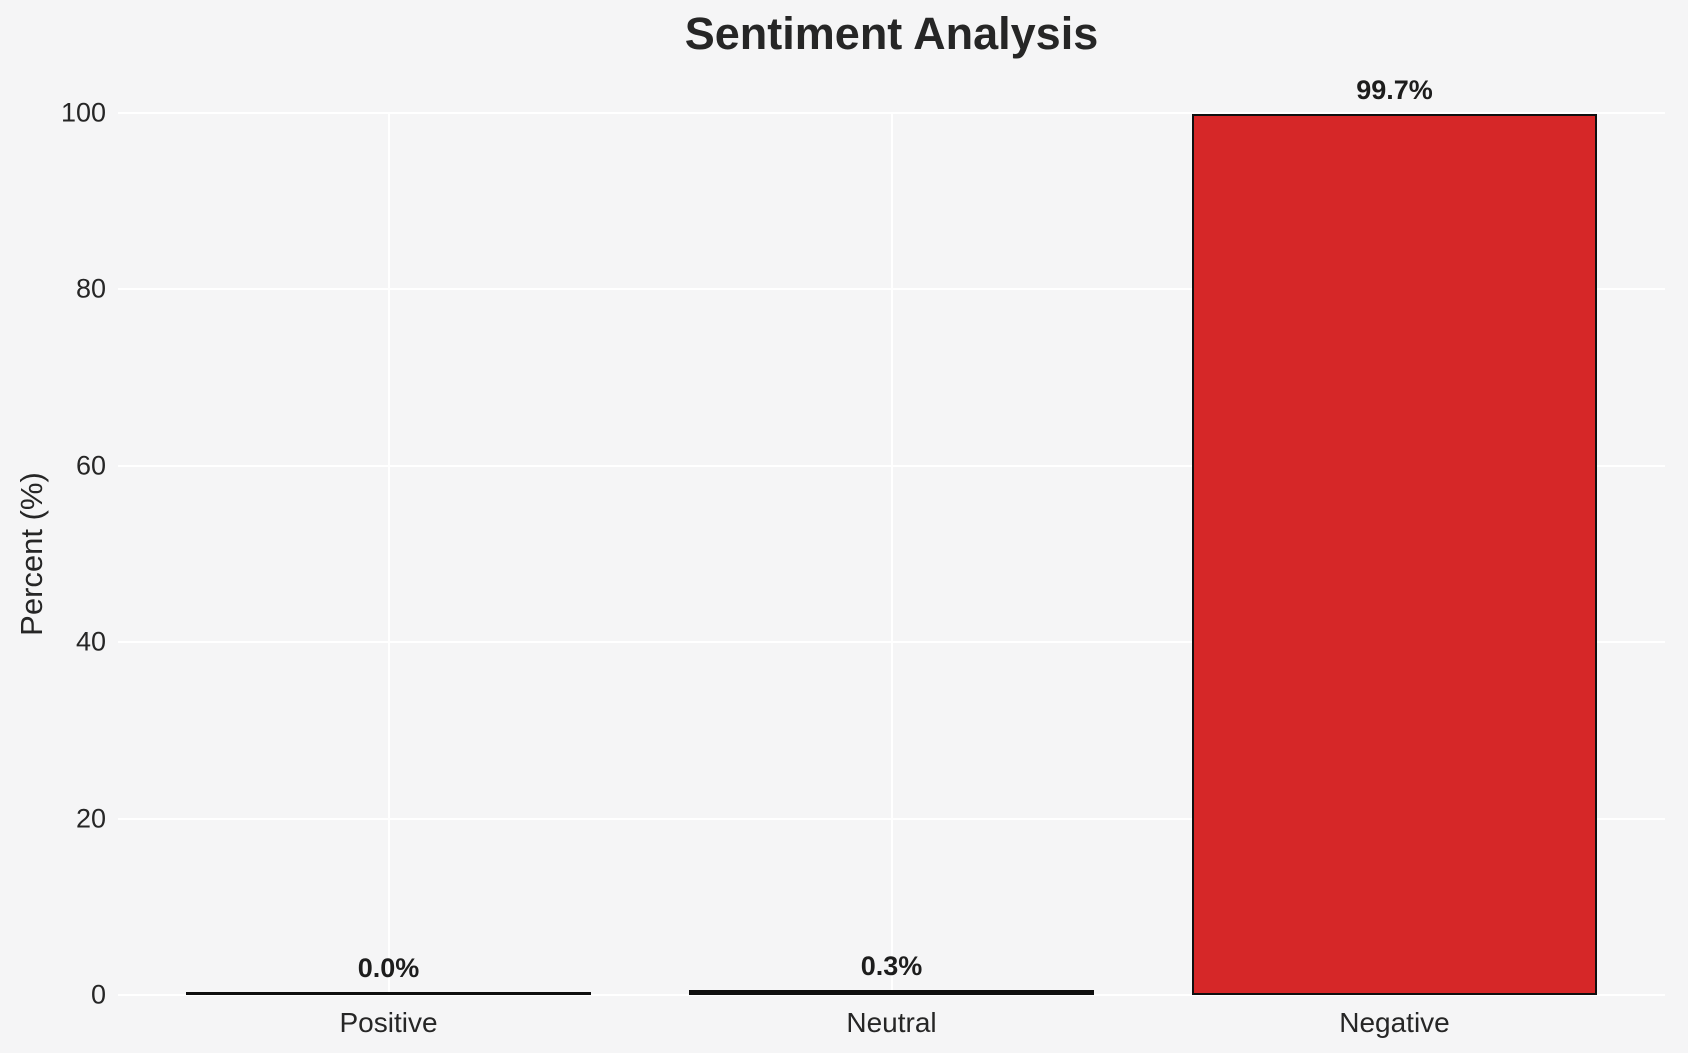  Describe the element at coordinates (891, 33) in the screenshot. I see `chart-title: Sentiment Analysis` at that location.